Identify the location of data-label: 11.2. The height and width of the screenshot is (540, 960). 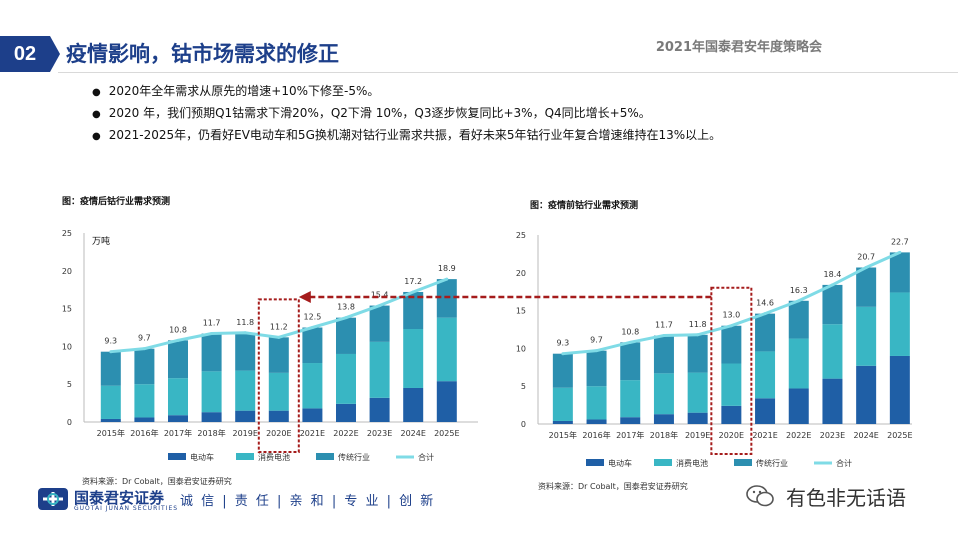
(279, 326).